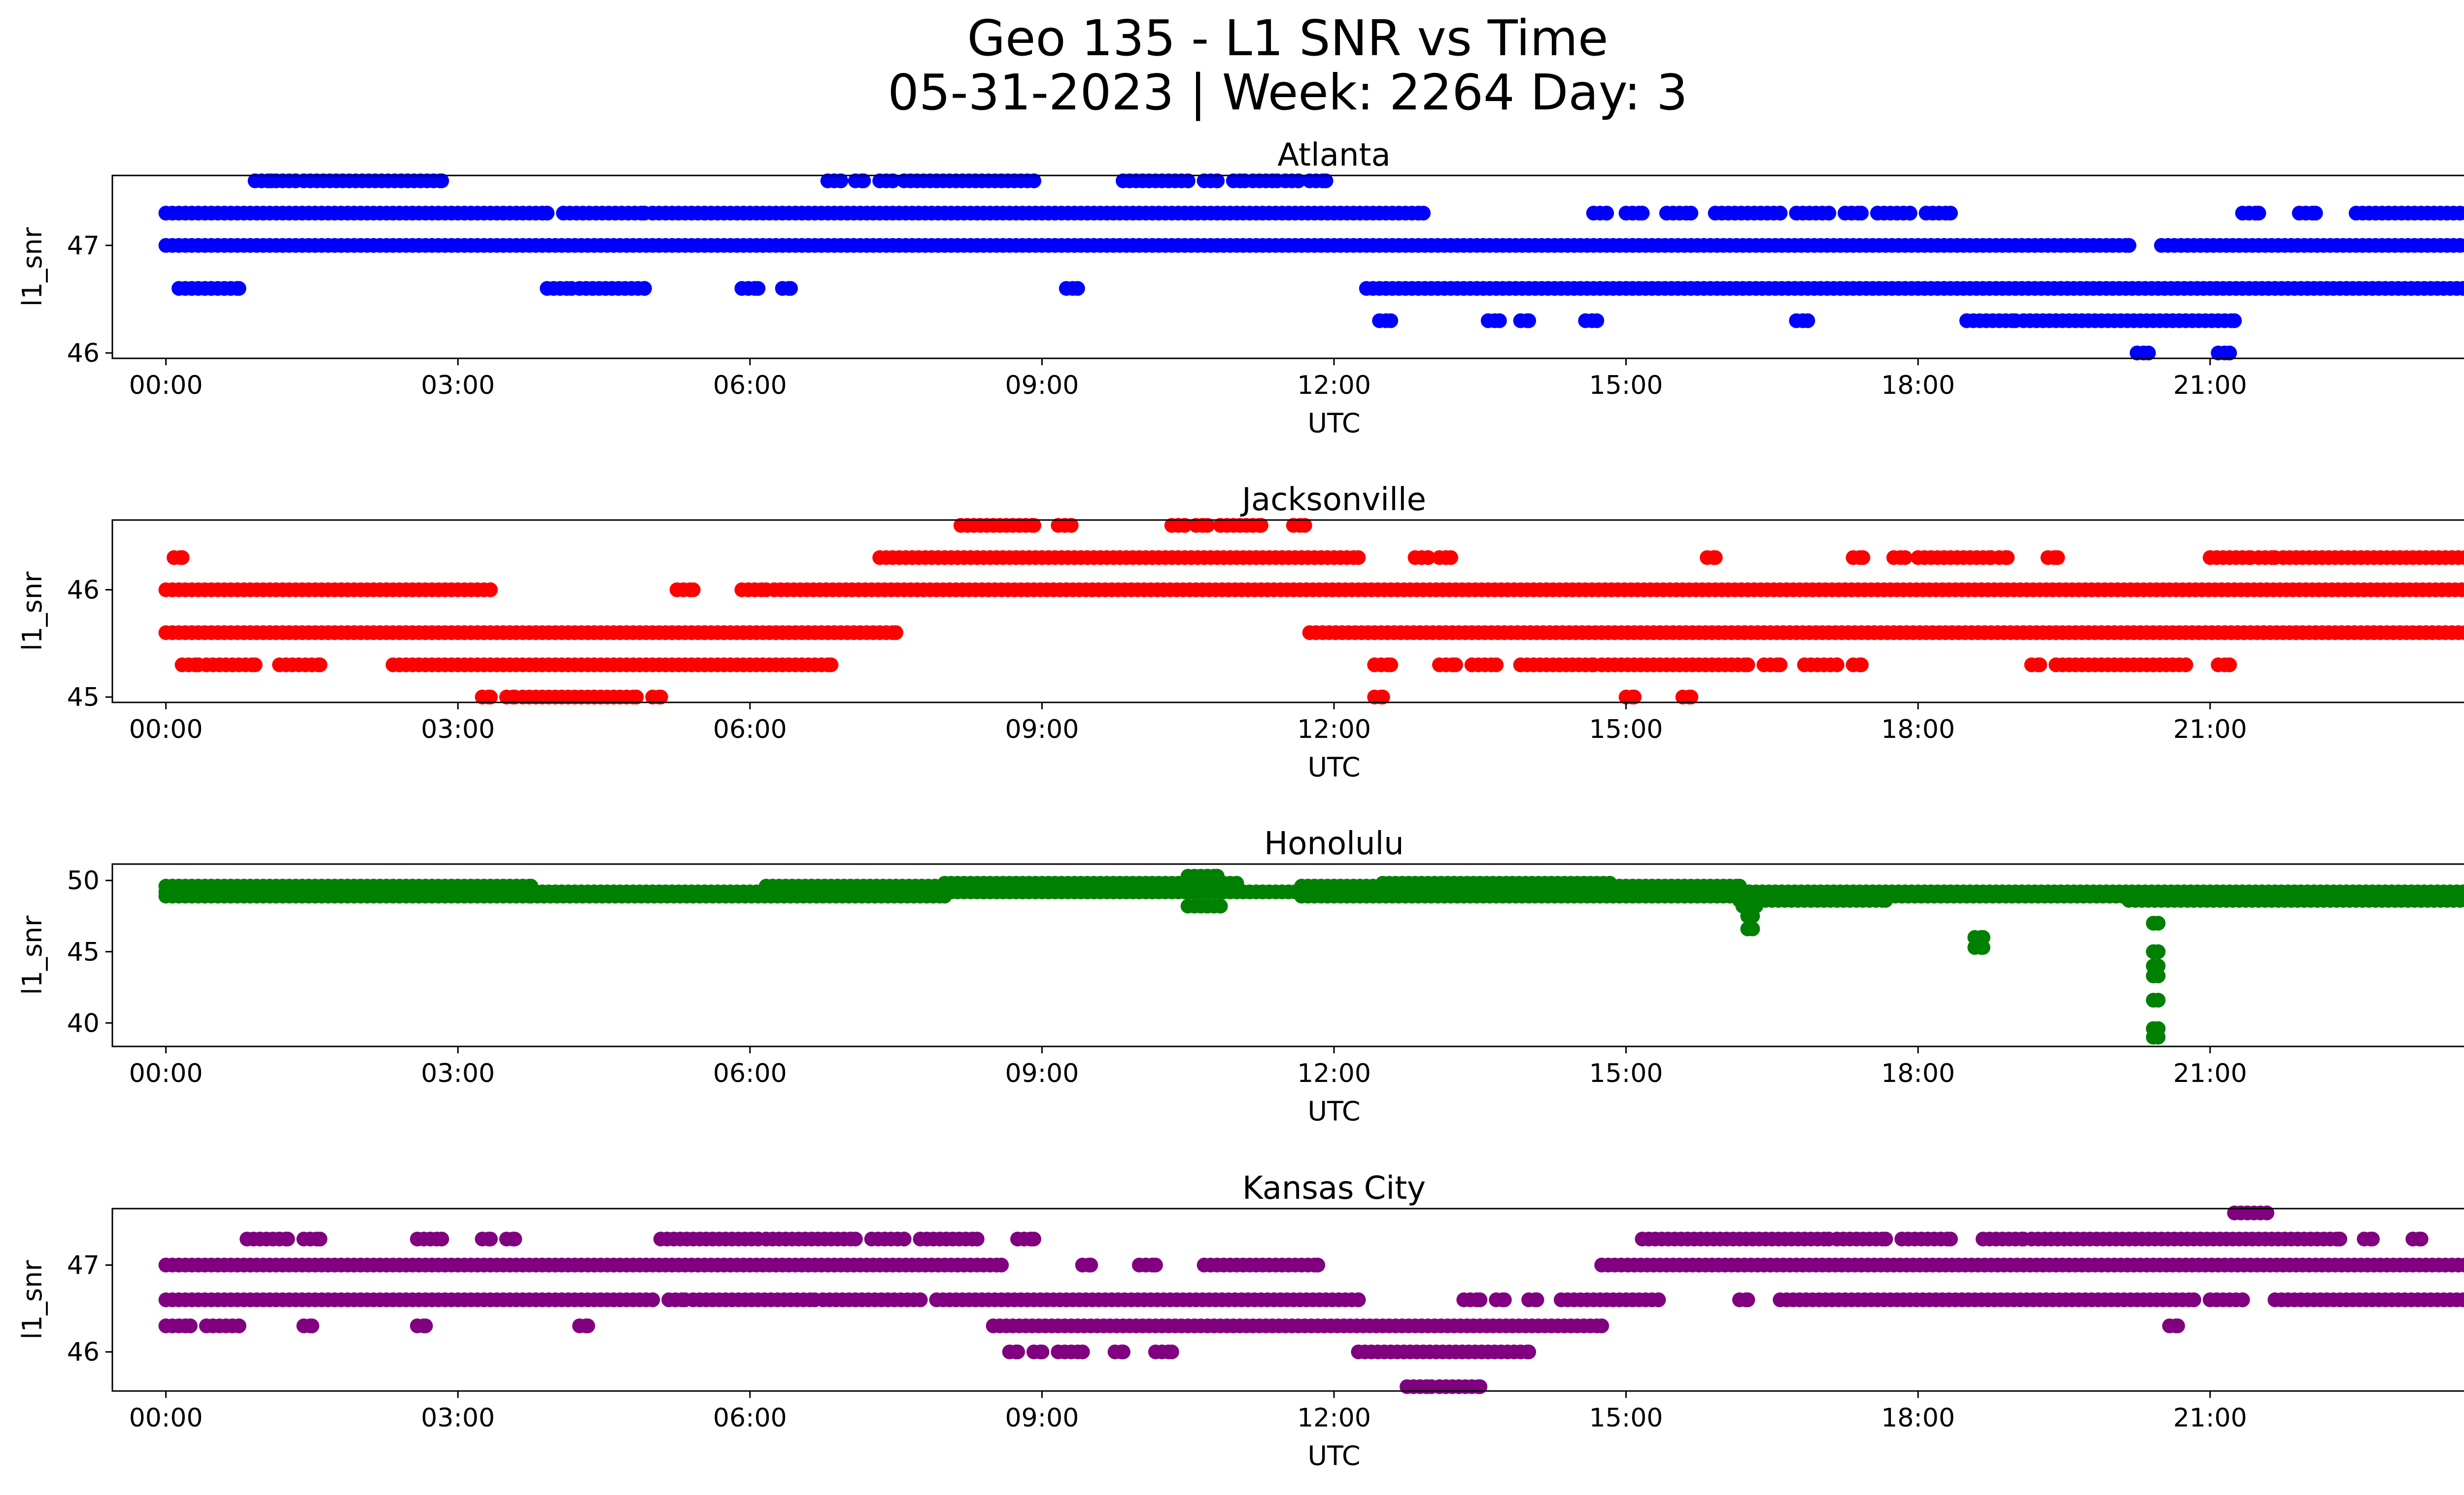 Image resolution: width=2464 pixels, height=1495 pixels. What do you see at coordinates (1311, 611) in the screenshot?
I see `series-markers` at bounding box center [1311, 611].